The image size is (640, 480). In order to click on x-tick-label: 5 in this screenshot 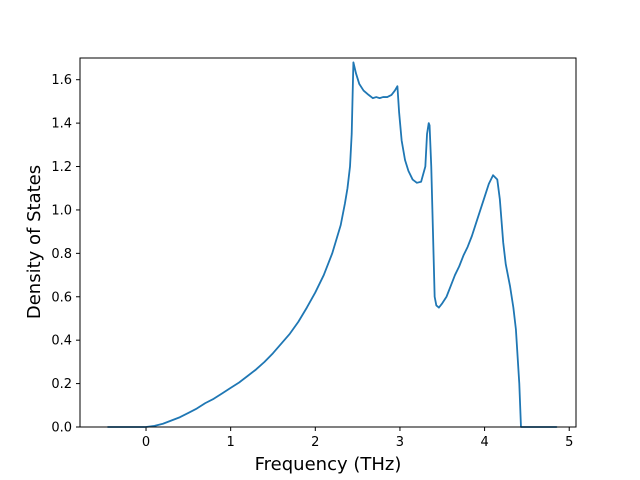, I will do `click(569, 442)`.